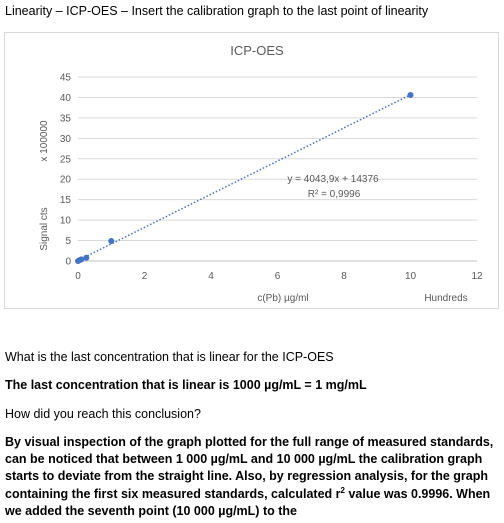 This screenshot has height=523, width=504. I want to click on x-axis-label: c(Pb) µg/ml, so click(282, 298).